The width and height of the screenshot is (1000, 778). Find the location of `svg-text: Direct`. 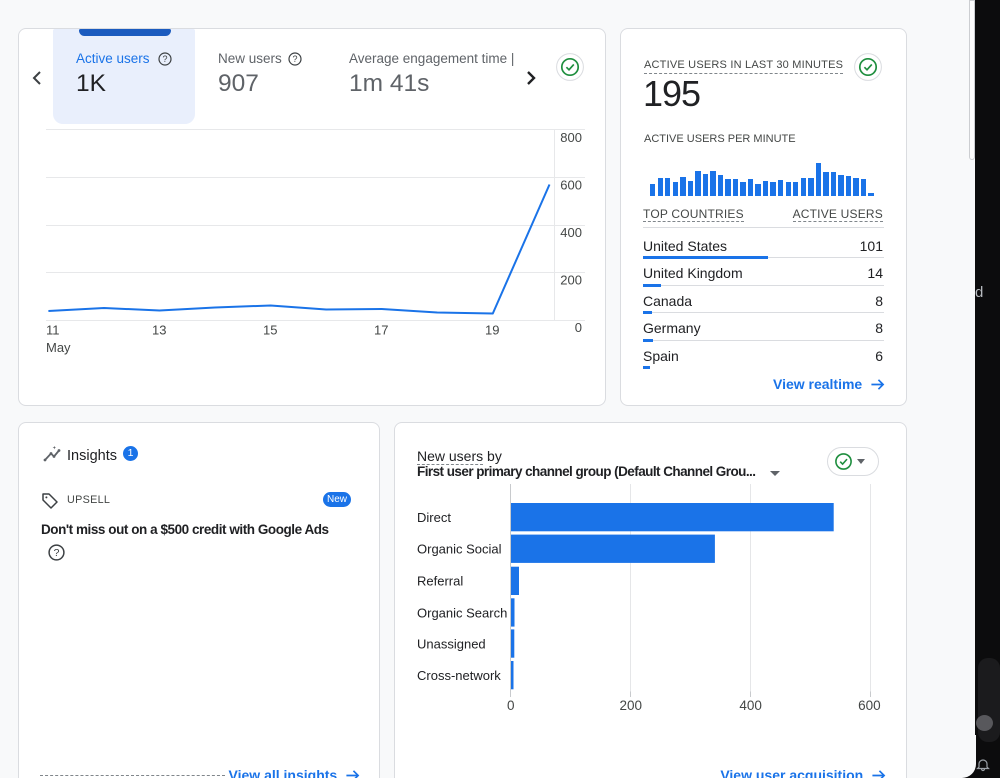

svg-text: Direct is located at coordinates (434, 517).